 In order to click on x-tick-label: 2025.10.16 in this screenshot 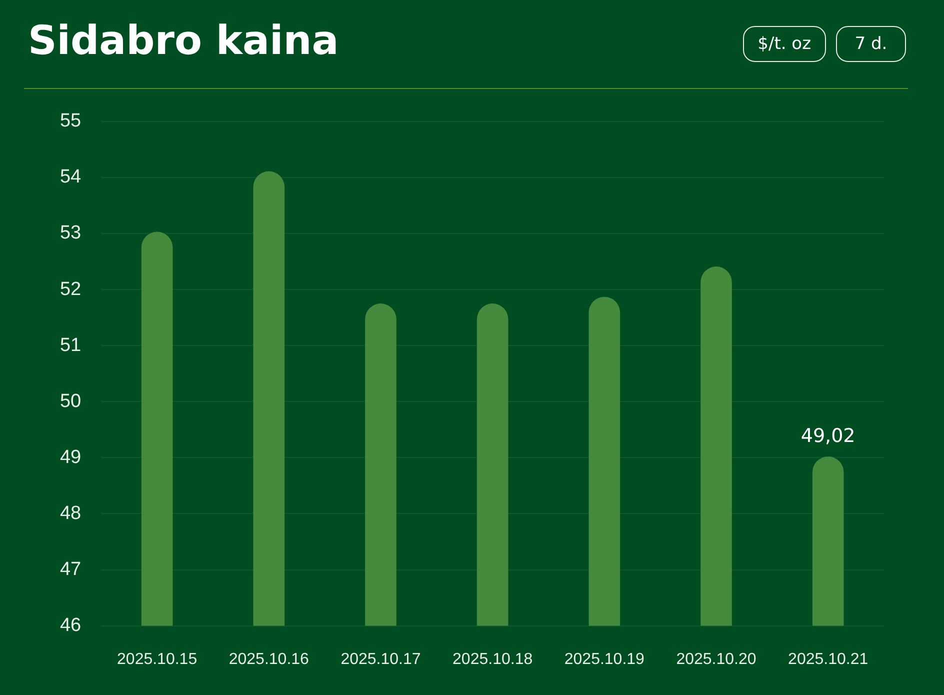, I will do `click(269, 659)`.